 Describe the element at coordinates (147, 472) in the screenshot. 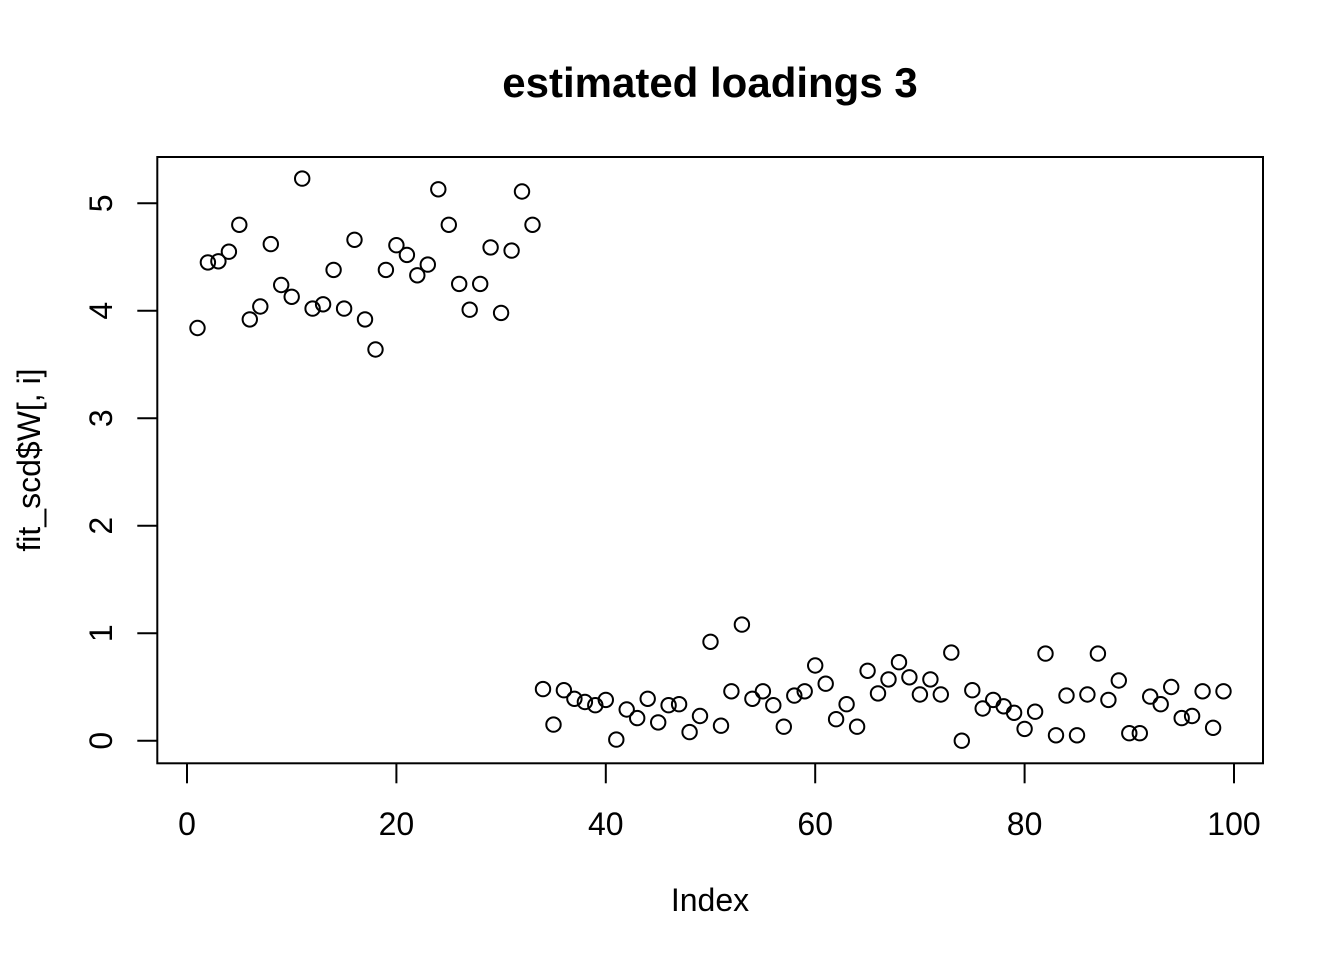

I see `y-axis-ticks` at that location.